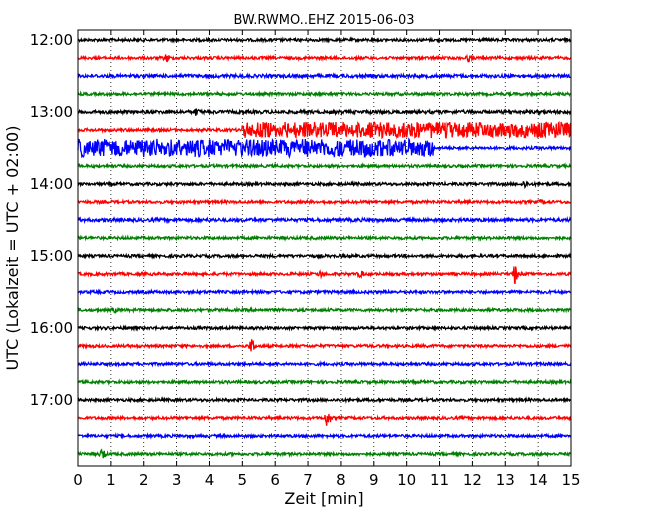 Image resolution: width=650 pixels, height=520 pixels. What do you see at coordinates (439, 480) in the screenshot?
I see `x-tick-label: 11` at bounding box center [439, 480].